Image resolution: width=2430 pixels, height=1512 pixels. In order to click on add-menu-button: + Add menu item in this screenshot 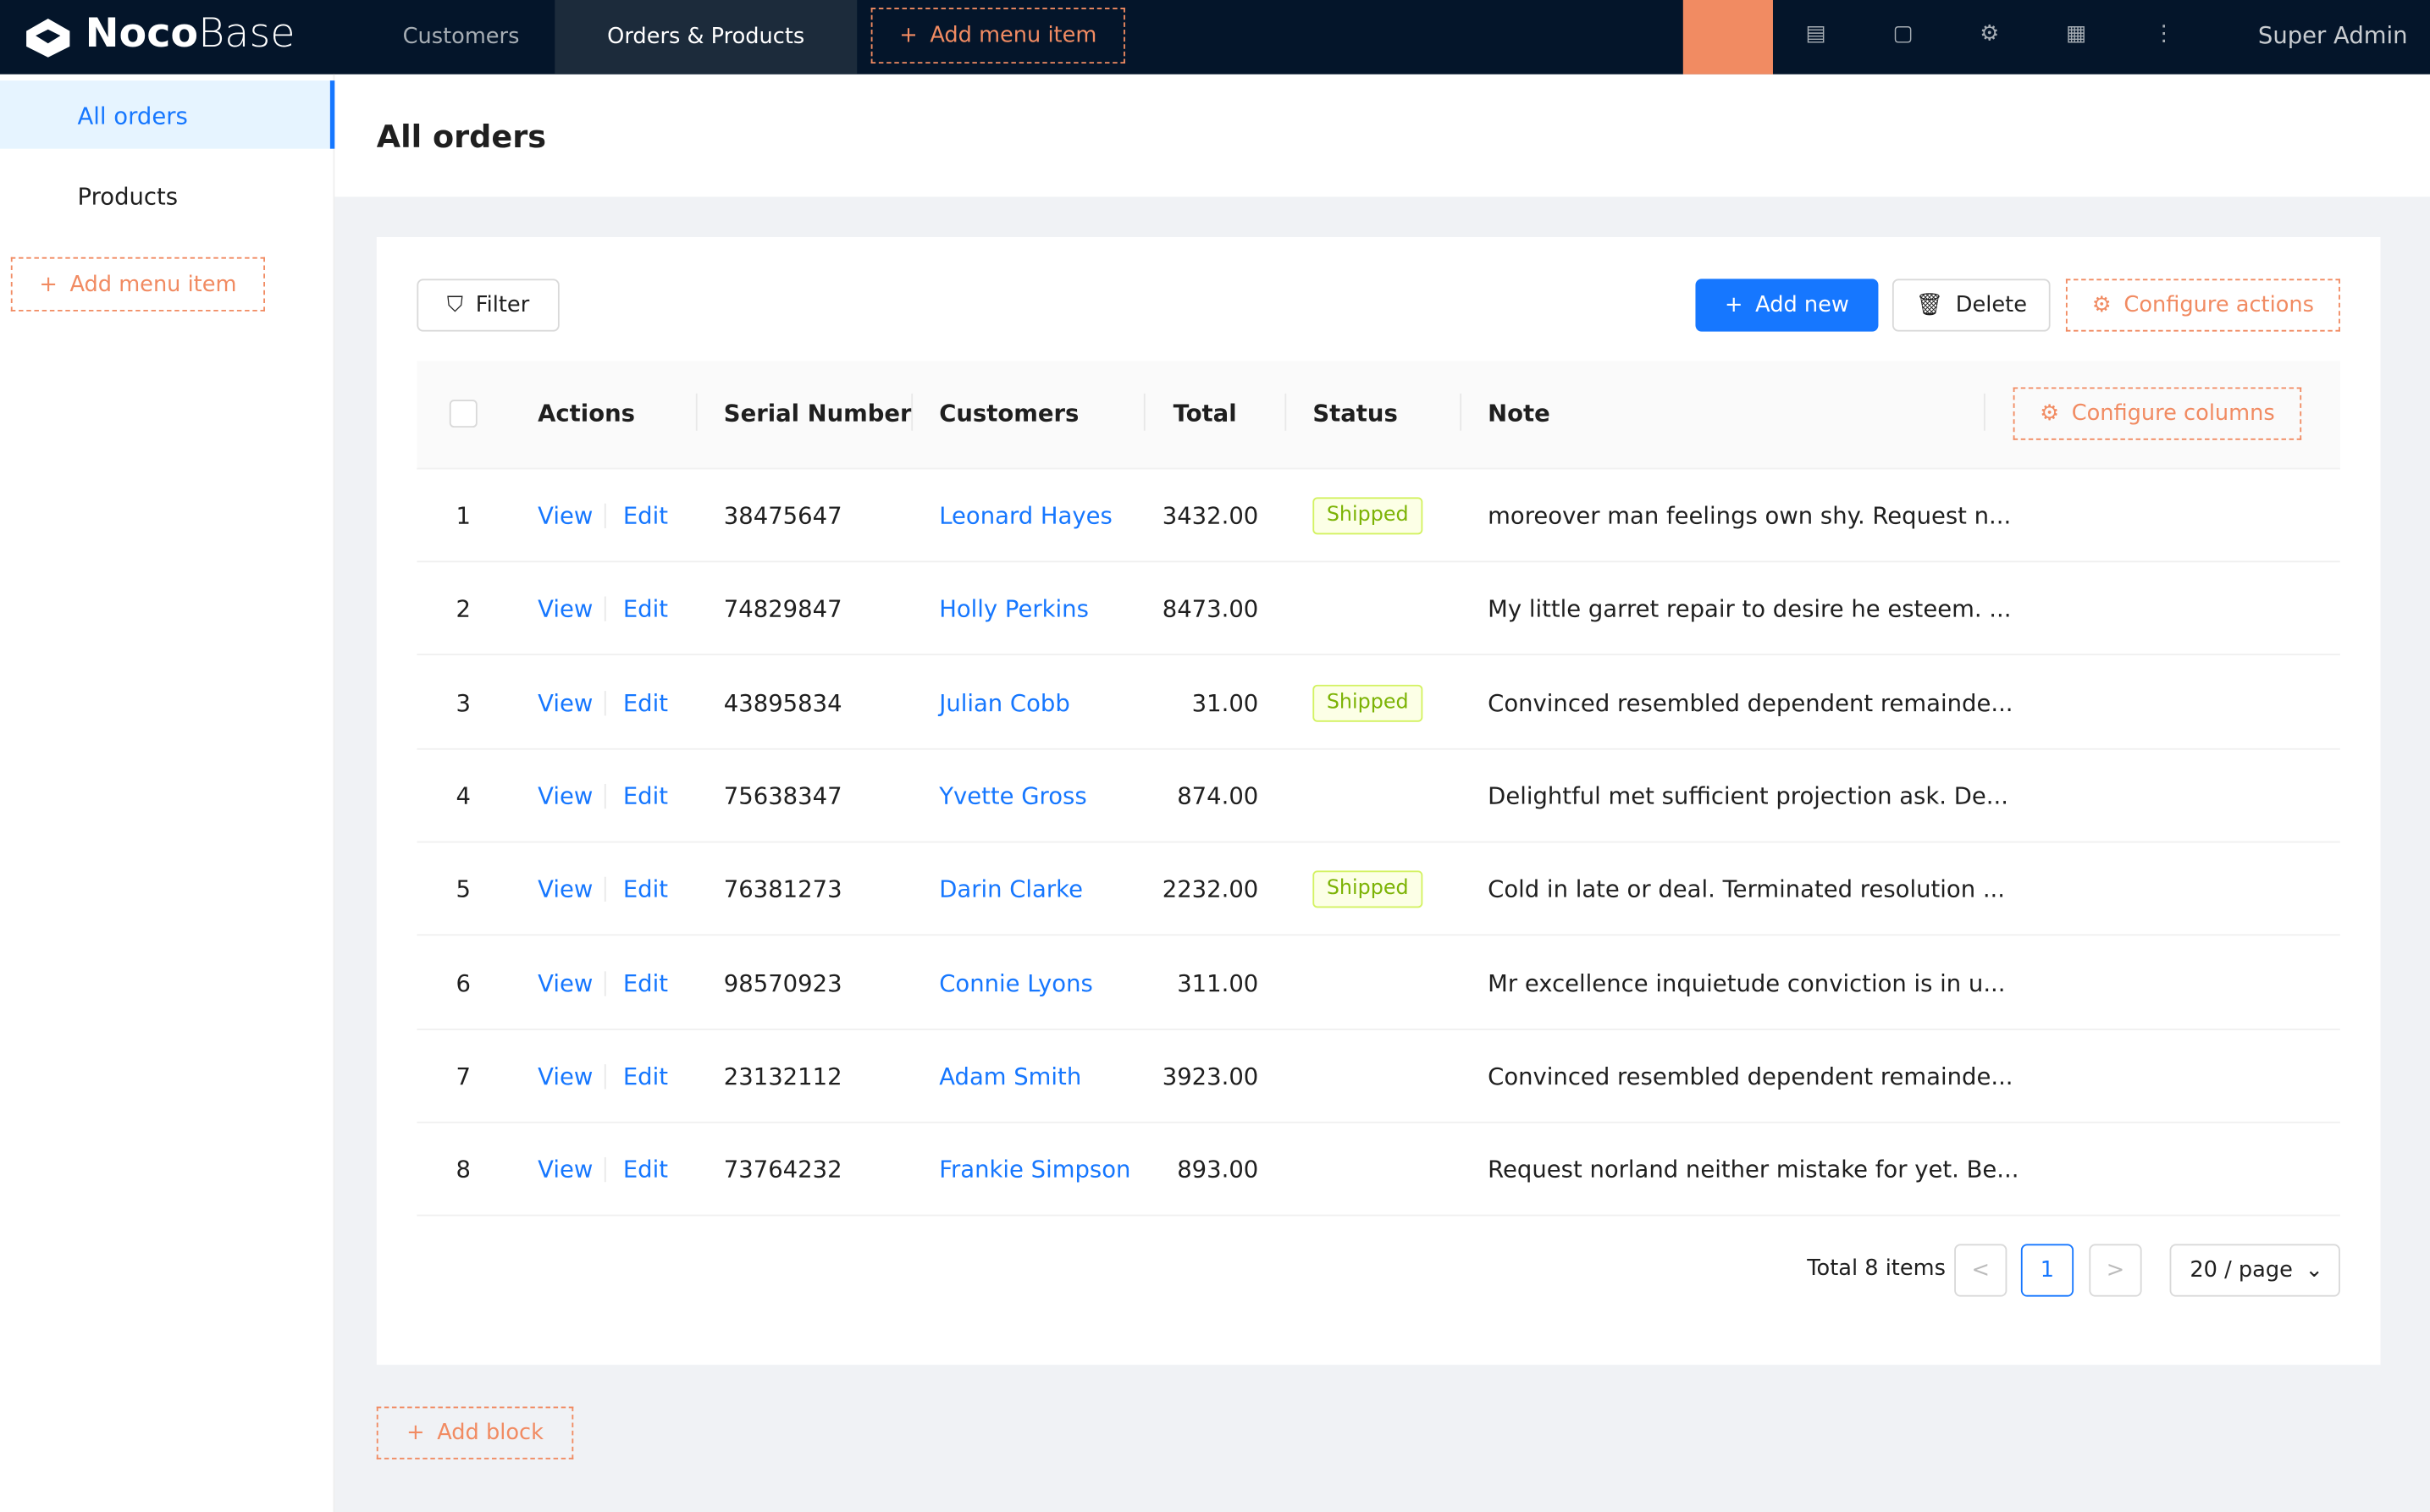, I will do `click(998, 36)`.